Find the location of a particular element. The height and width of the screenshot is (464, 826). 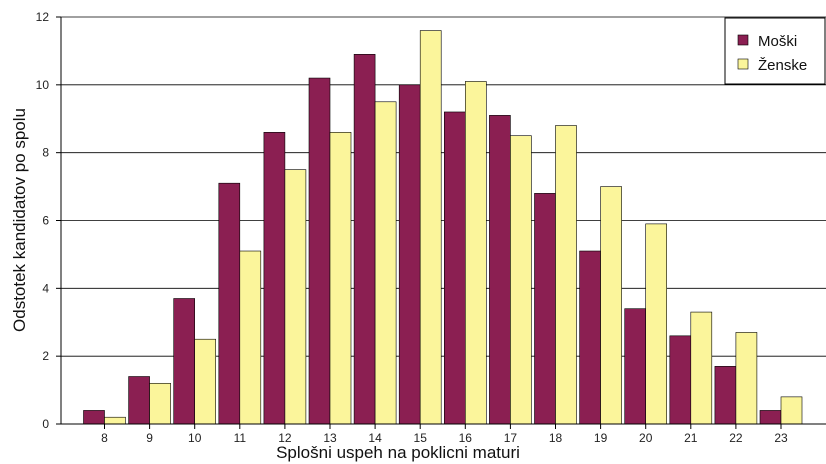

y-tick-label: 2 is located at coordinates (45, 356).